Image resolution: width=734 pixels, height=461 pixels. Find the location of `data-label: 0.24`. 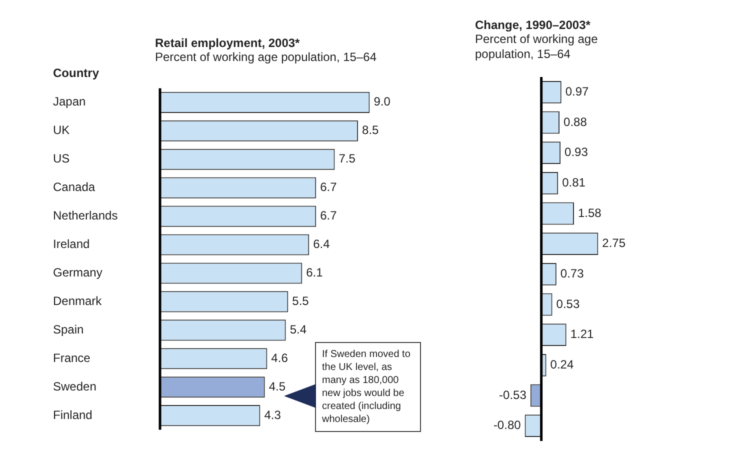

data-label: 0.24 is located at coordinates (562, 364).